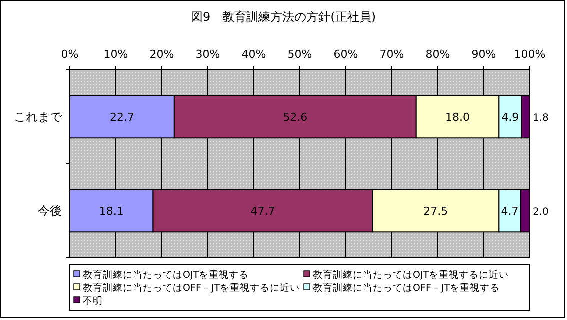 The width and height of the screenshot is (567, 320). What do you see at coordinates (70, 54) in the screenshot?
I see `x-tick-label: 0%` at bounding box center [70, 54].